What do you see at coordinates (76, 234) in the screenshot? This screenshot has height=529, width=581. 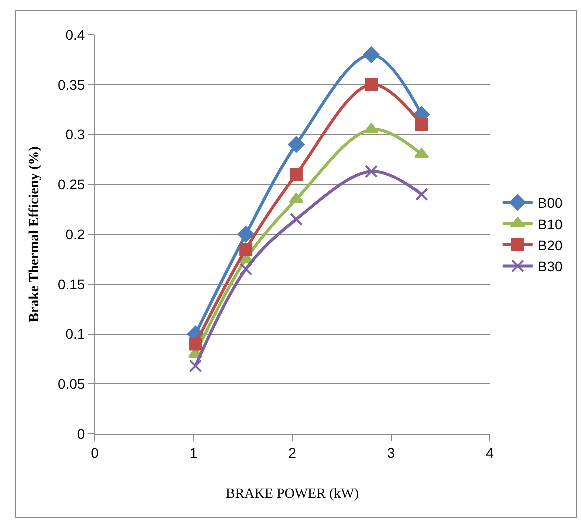 I see `y-tick-label: 0.2` at bounding box center [76, 234].